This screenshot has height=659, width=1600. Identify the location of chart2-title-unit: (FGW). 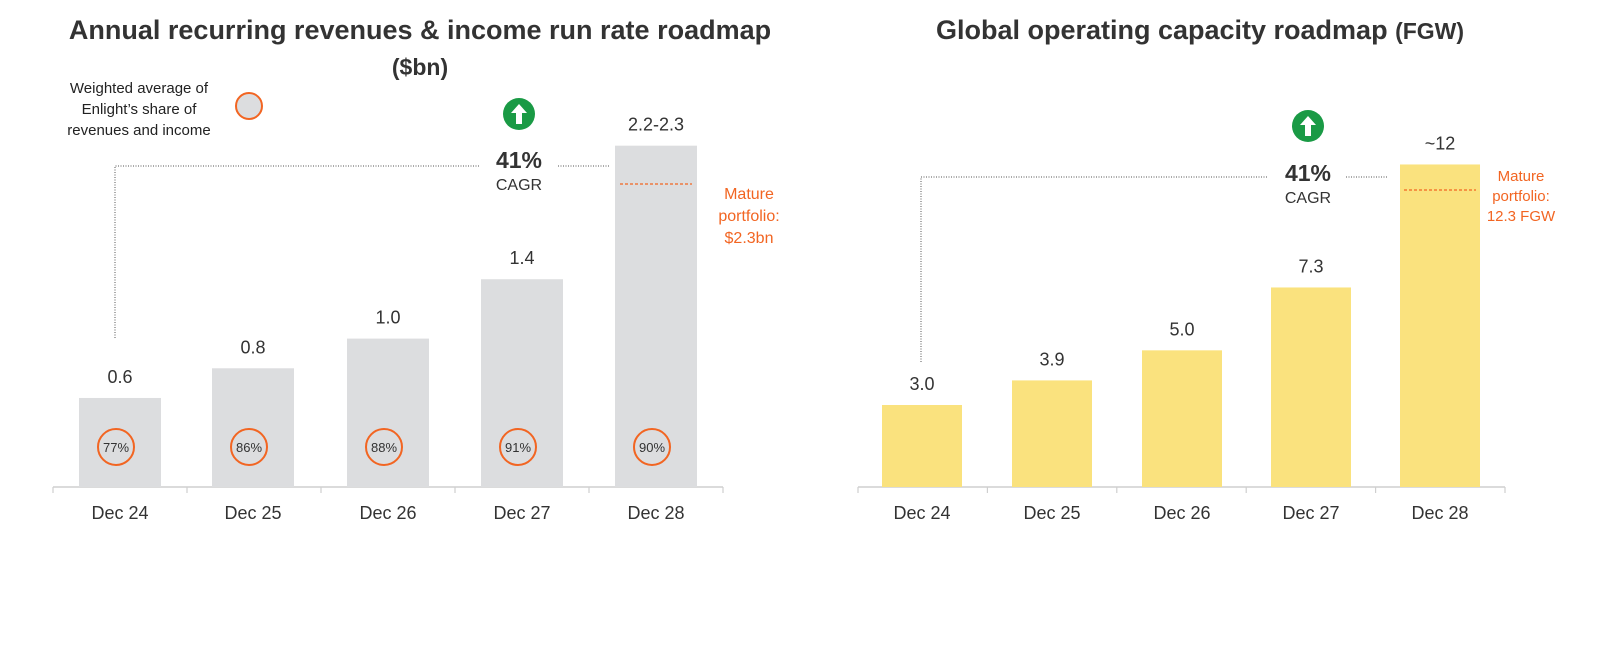
(1430, 31).